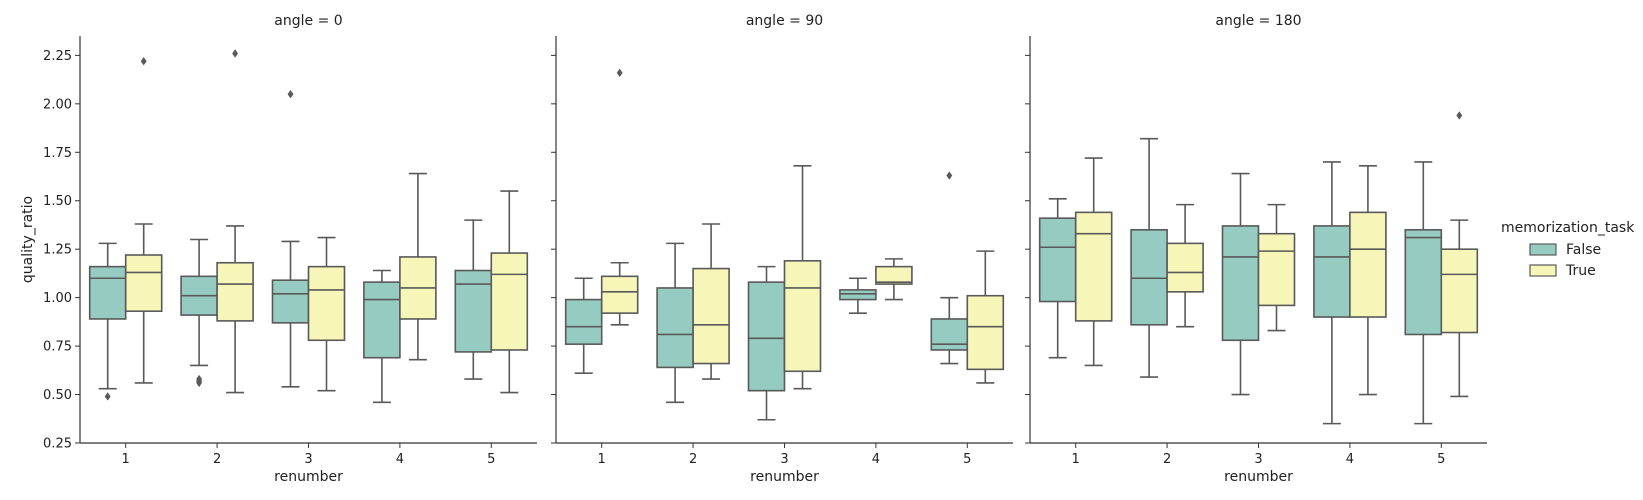 This screenshot has height=500, width=1643. What do you see at coordinates (400, 459) in the screenshot?
I see `x-tick-label-0-3: 4` at bounding box center [400, 459].